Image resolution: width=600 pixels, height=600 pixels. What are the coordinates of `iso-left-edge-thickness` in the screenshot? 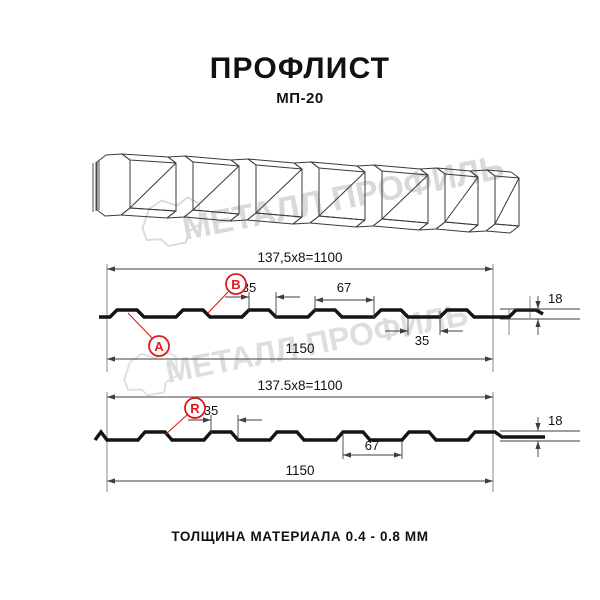 It's located at (96, 186).